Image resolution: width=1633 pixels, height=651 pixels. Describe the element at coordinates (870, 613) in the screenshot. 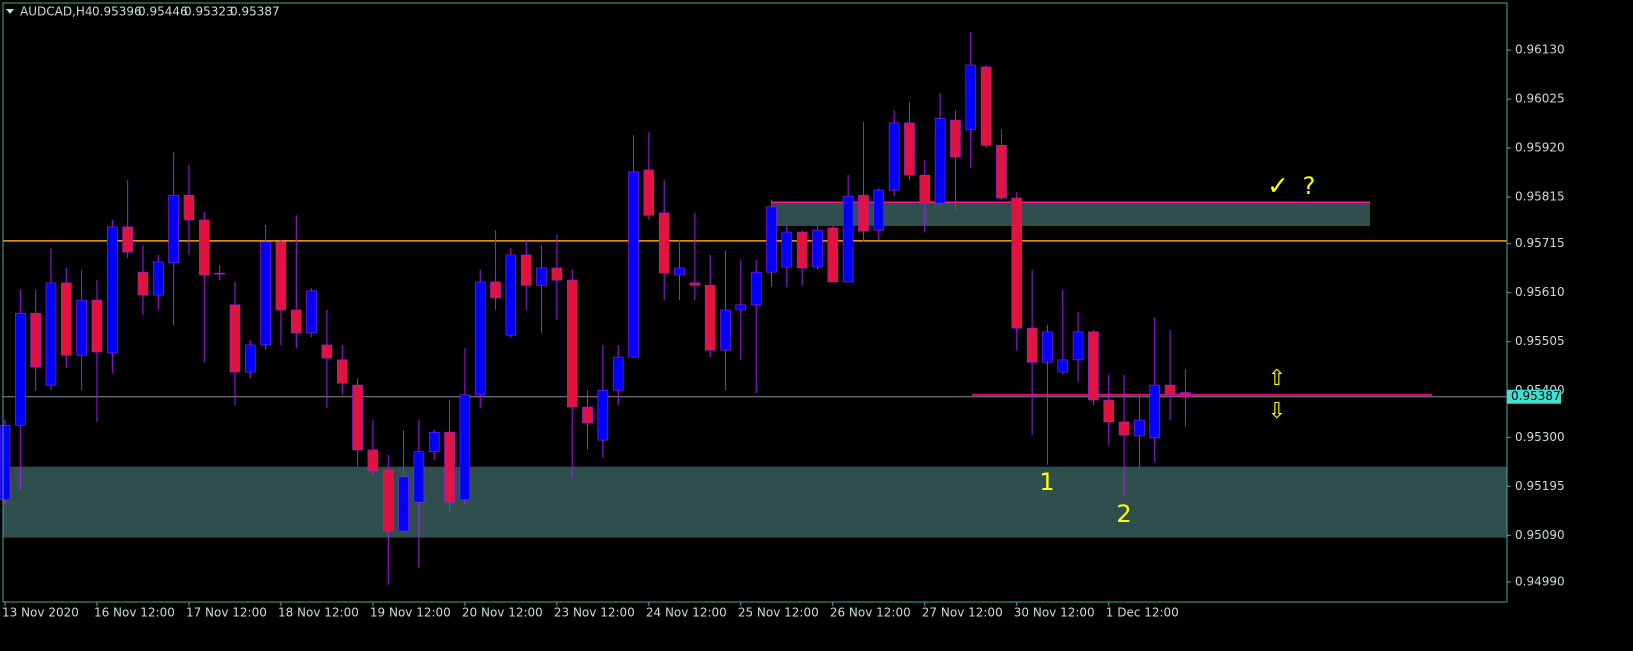

I see `x-tick-label: 26 Nov 12:00` at that location.